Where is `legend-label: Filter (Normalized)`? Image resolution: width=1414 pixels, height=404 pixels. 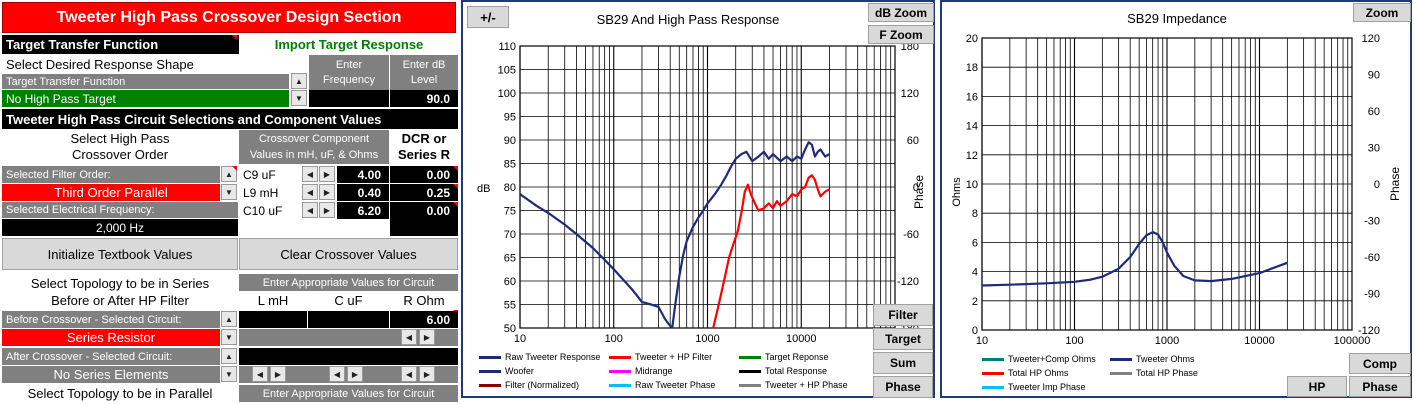
legend-label: Filter (Normalized) is located at coordinates (542, 385).